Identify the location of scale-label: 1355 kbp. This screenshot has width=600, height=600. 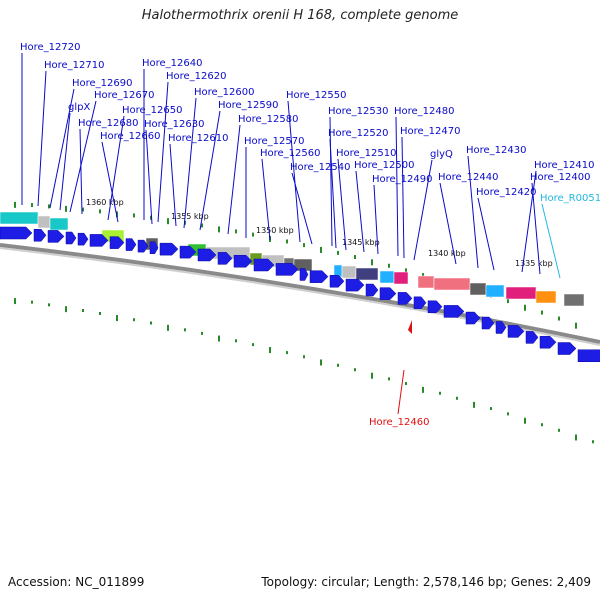
(190, 216).